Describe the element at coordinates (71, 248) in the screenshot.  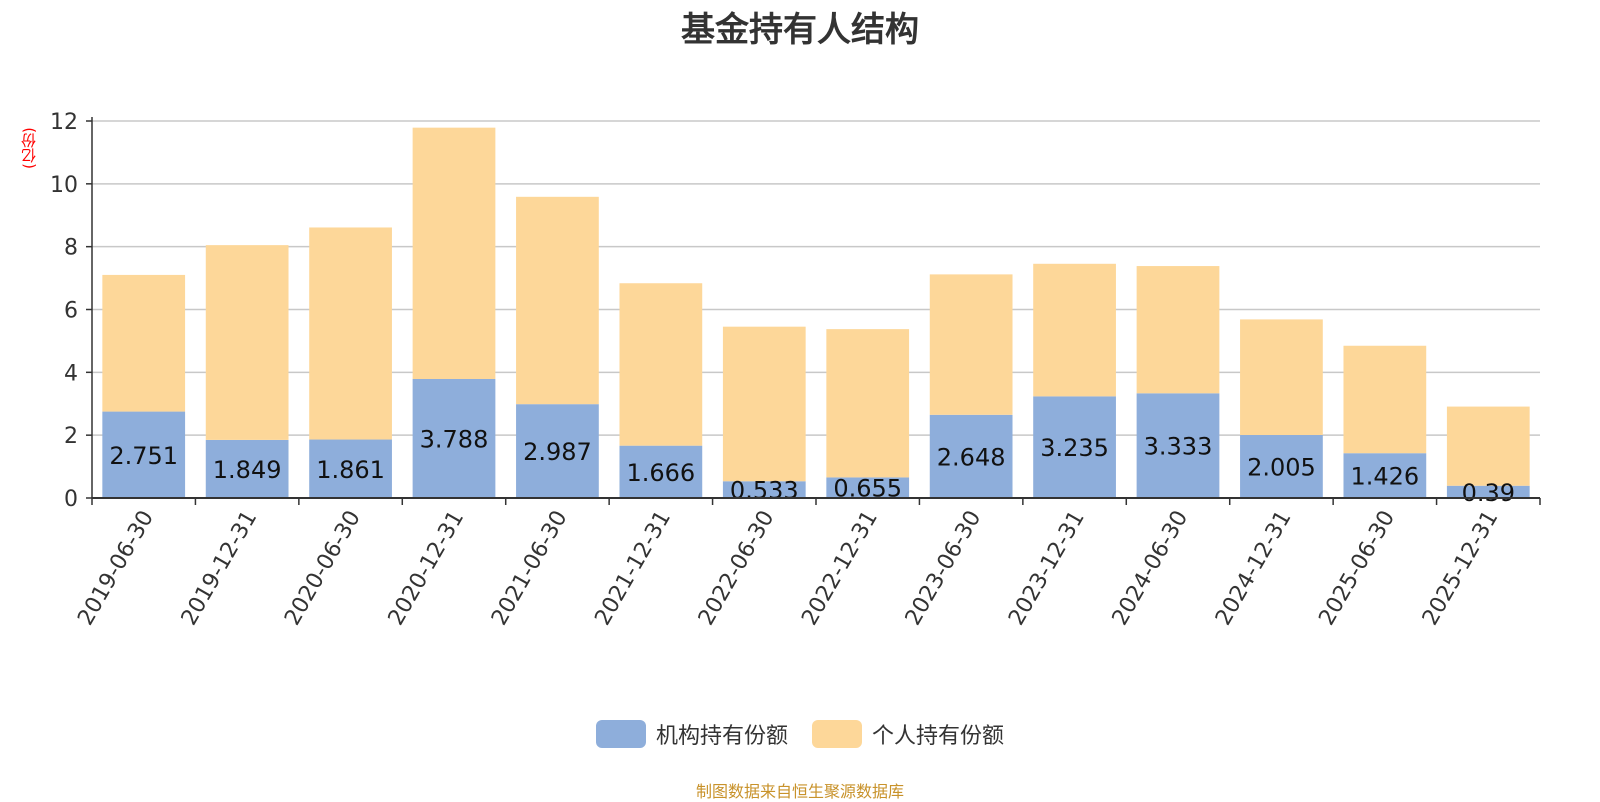
I see `y-tick-label: 8` at that location.